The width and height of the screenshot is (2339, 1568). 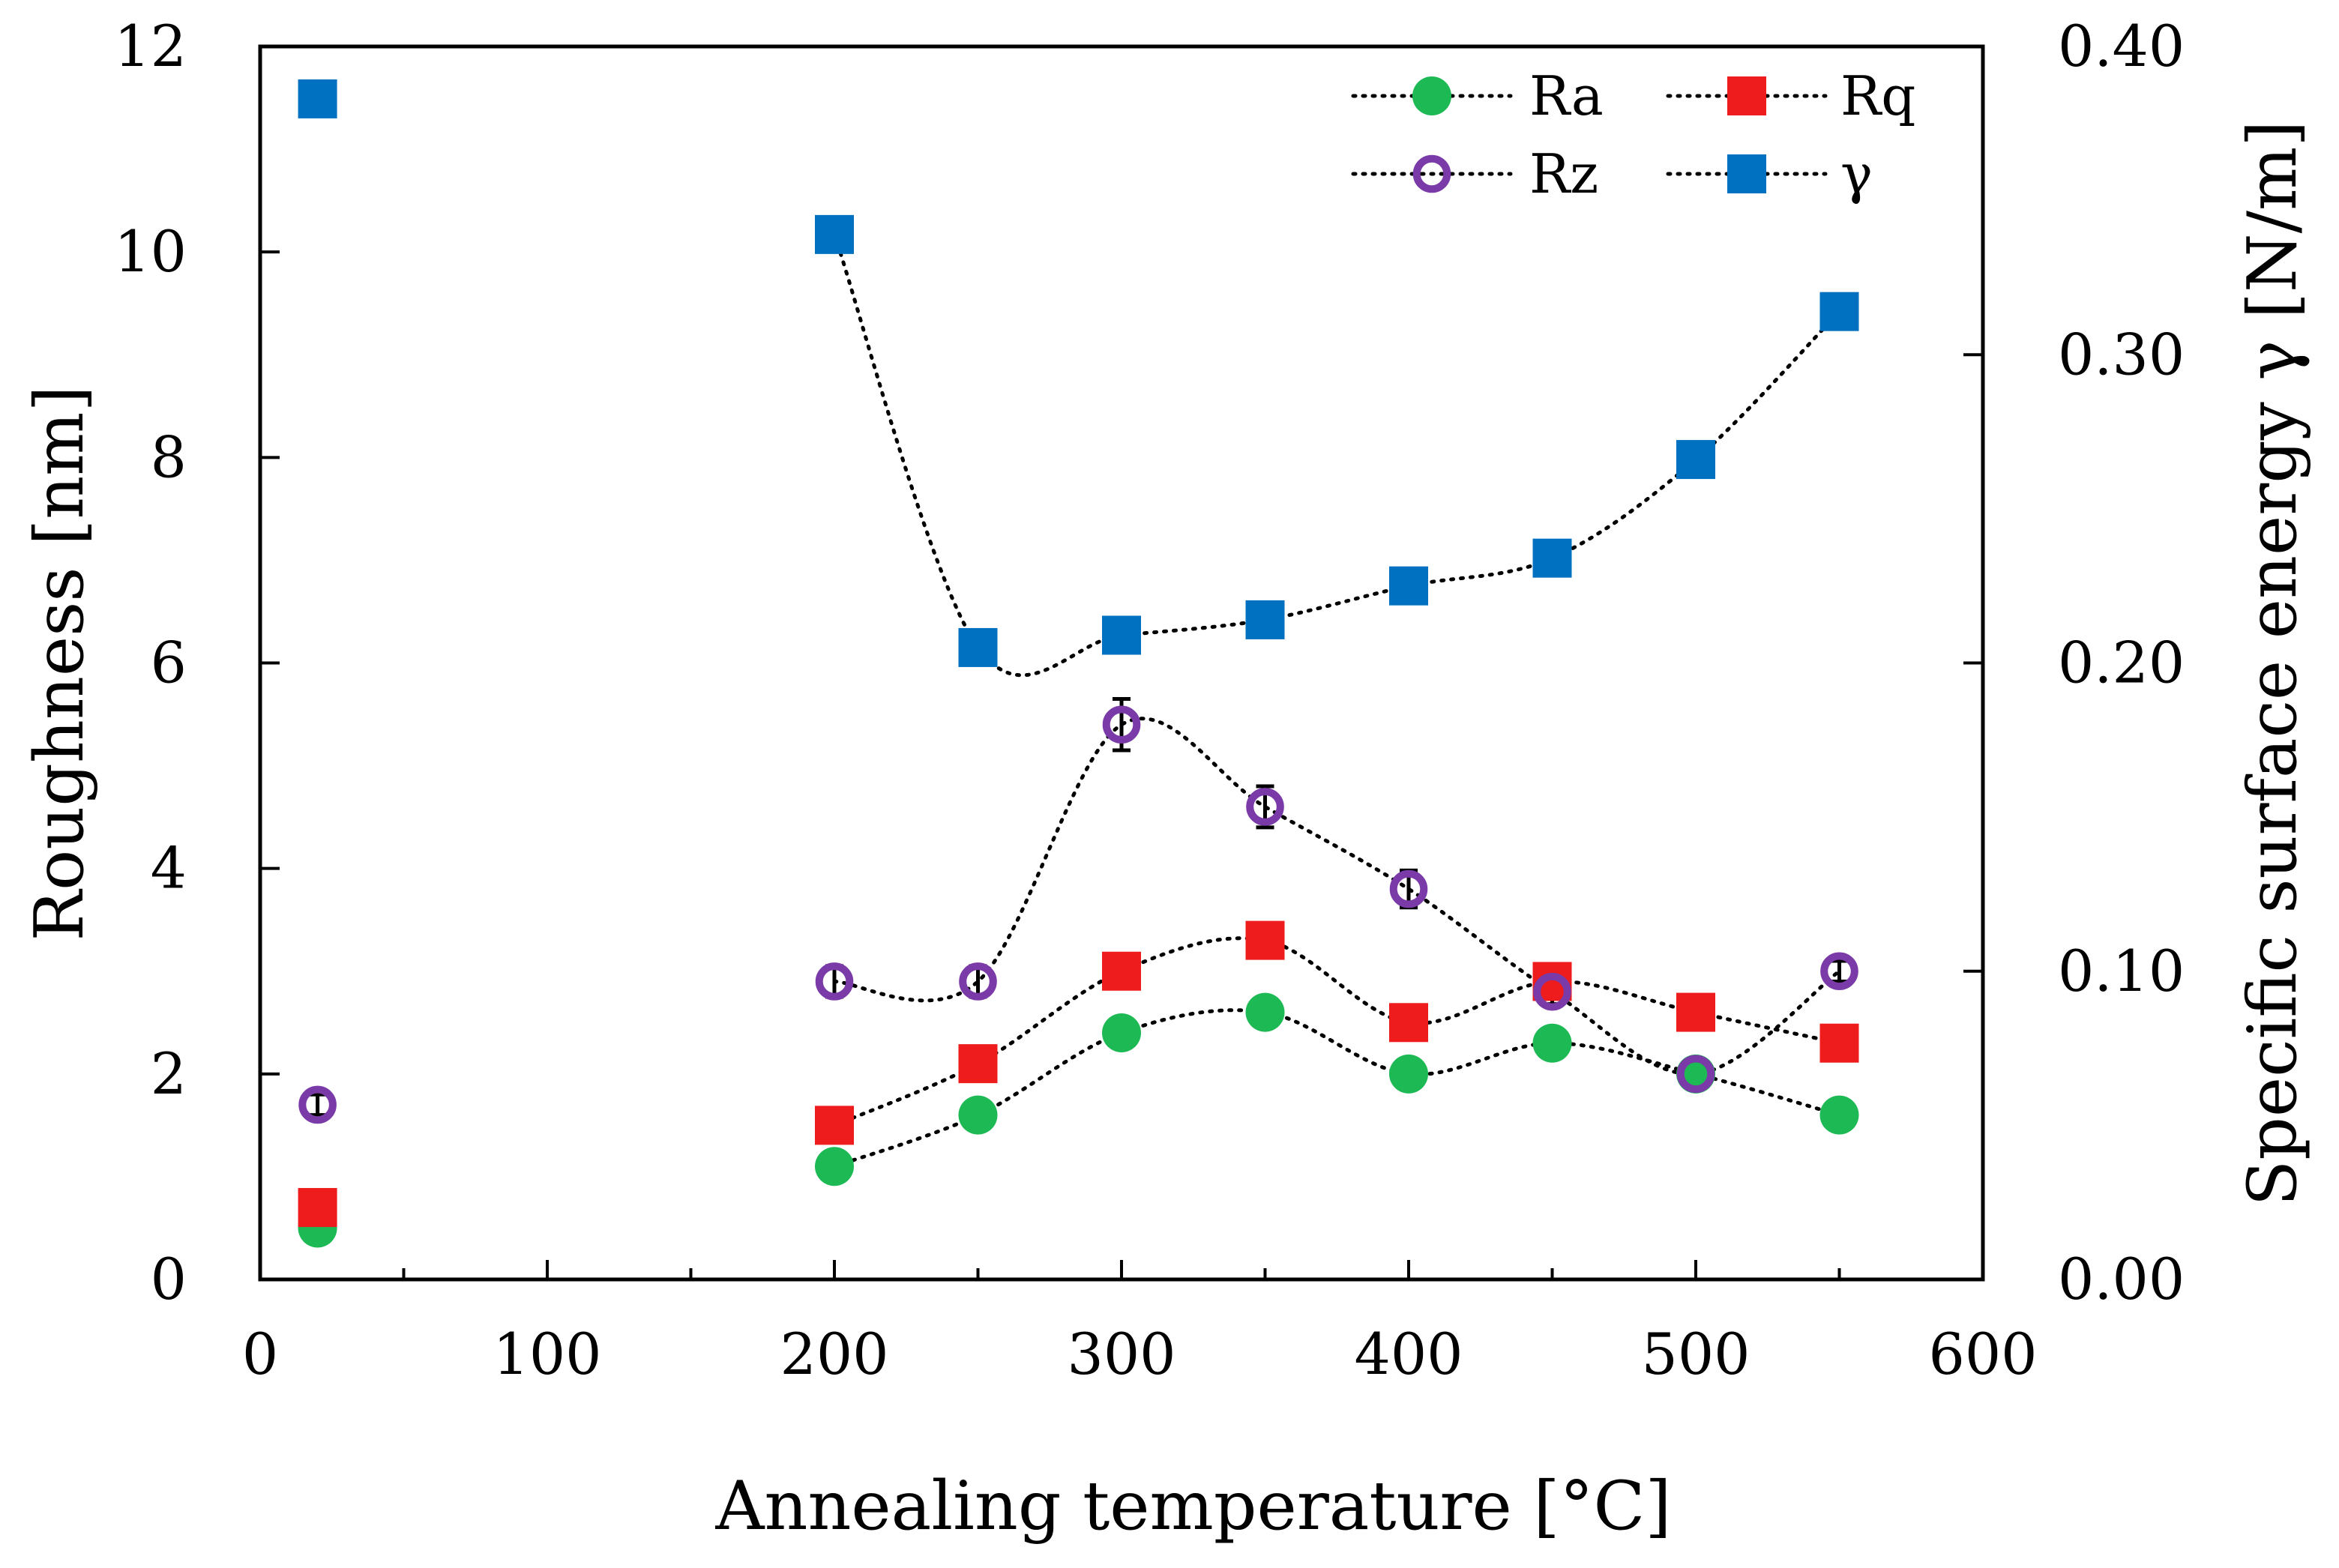 I want to click on y-left-tick-label: 2, so click(x=169, y=1073).